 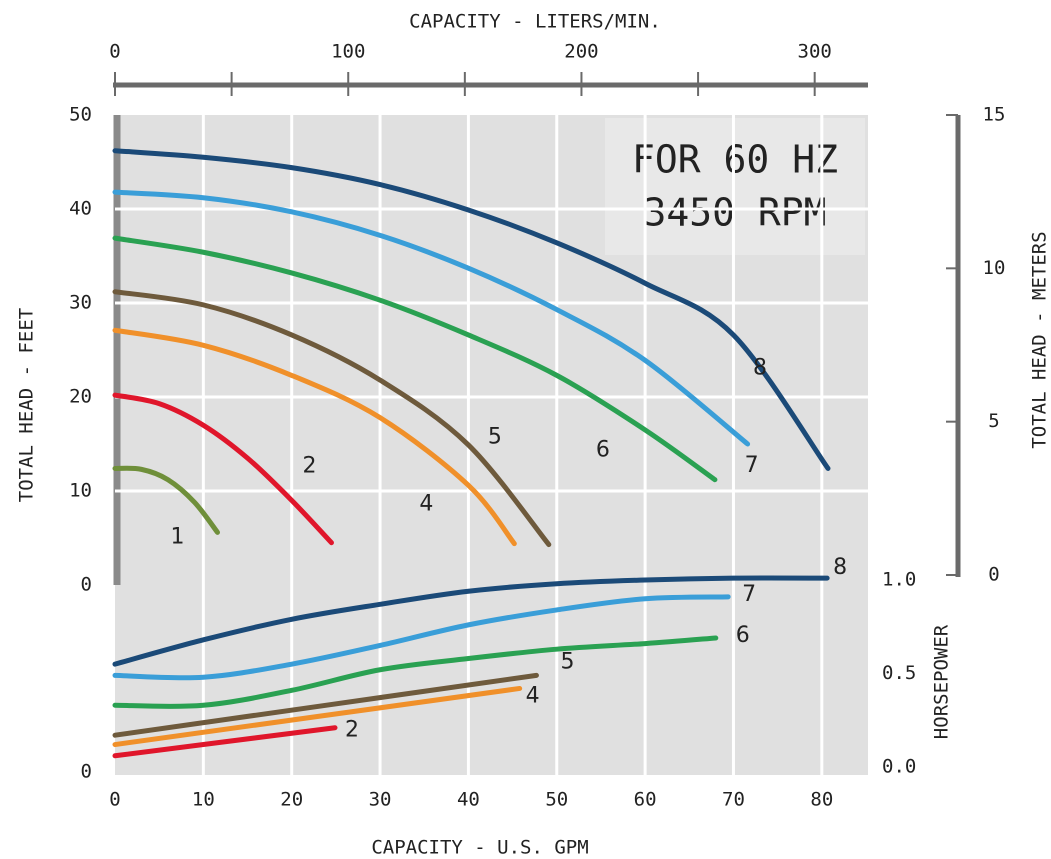 What do you see at coordinates (468, 800) in the screenshot?
I see `x-tick-label: 40` at bounding box center [468, 800].